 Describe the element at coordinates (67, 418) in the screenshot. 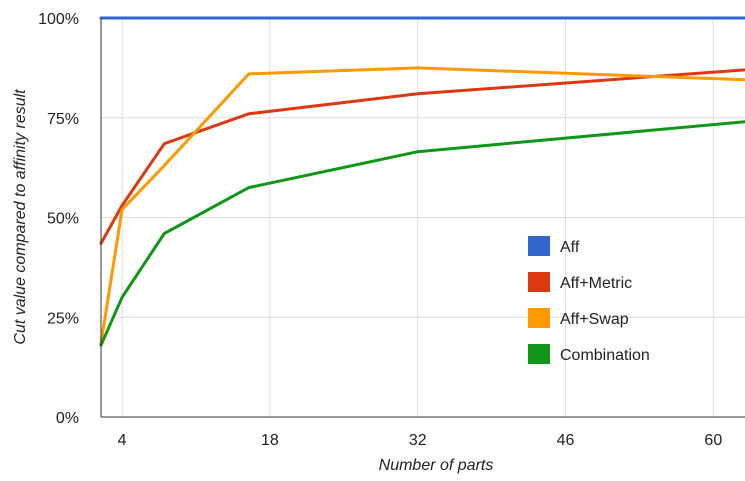

I see `y-tick-label: 0%` at that location.